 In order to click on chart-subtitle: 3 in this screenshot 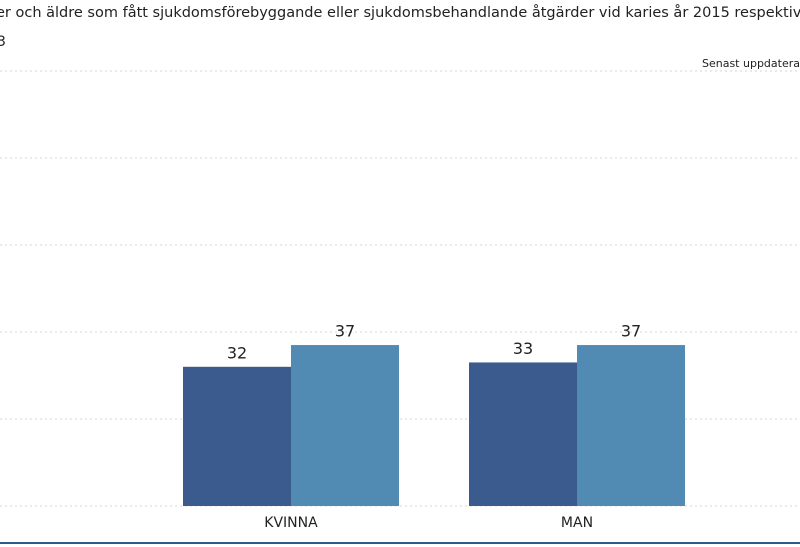, I will do `click(3, 42)`.